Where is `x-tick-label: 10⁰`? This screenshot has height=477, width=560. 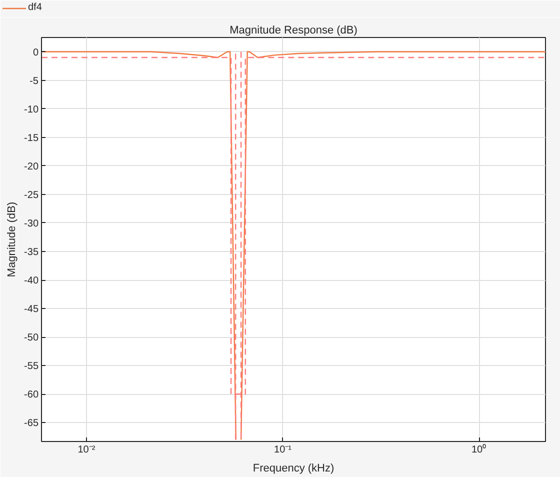 x-tick-label: 10⁰ is located at coordinates (479, 450).